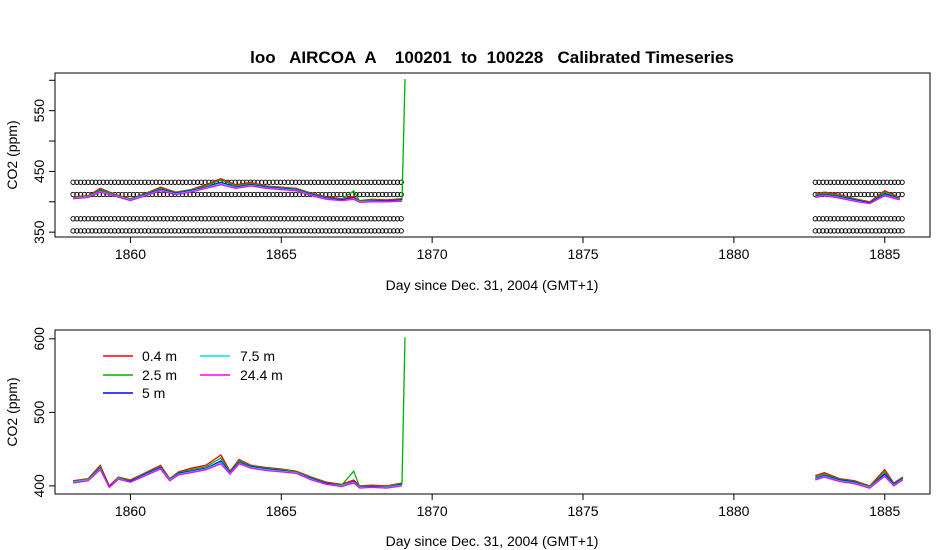 The height and width of the screenshot is (550, 950). What do you see at coordinates (39, 111) in the screenshot?
I see `y-tick-label: 550` at bounding box center [39, 111].